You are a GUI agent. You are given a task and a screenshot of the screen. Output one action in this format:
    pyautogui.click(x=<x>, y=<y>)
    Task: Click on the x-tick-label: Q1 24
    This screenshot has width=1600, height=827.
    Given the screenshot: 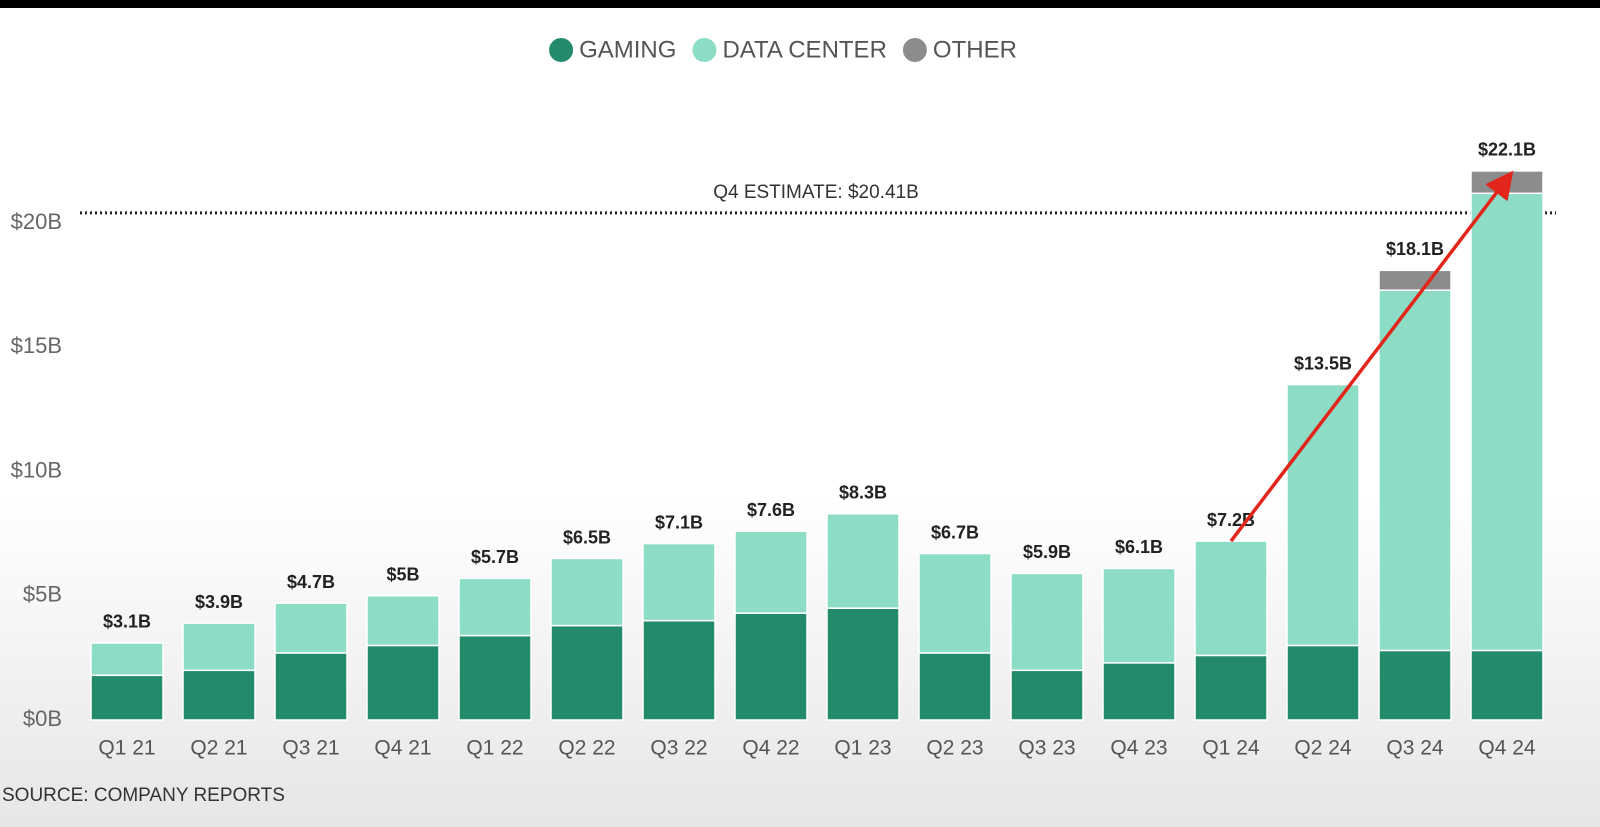 What is the action you would take?
    pyautogui.click(x=1231, y=748)
    